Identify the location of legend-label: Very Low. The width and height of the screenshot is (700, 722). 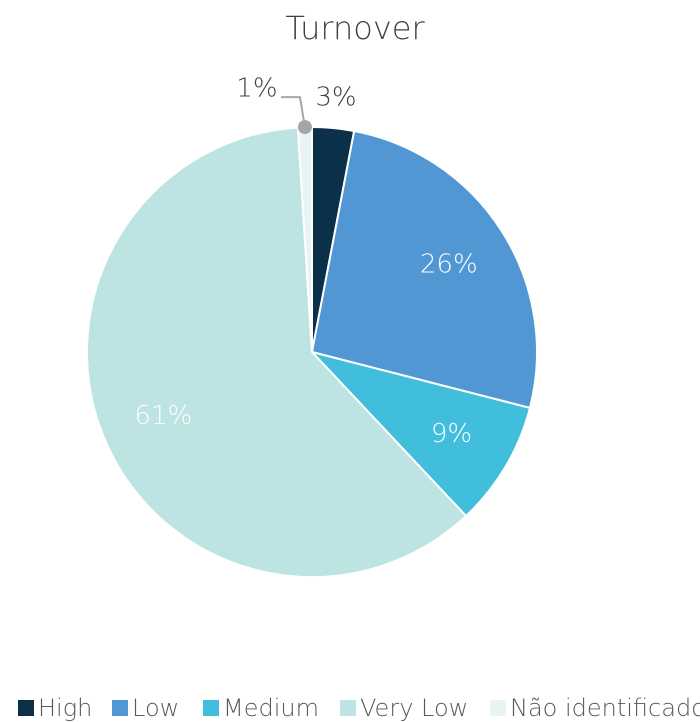
(414, 708).